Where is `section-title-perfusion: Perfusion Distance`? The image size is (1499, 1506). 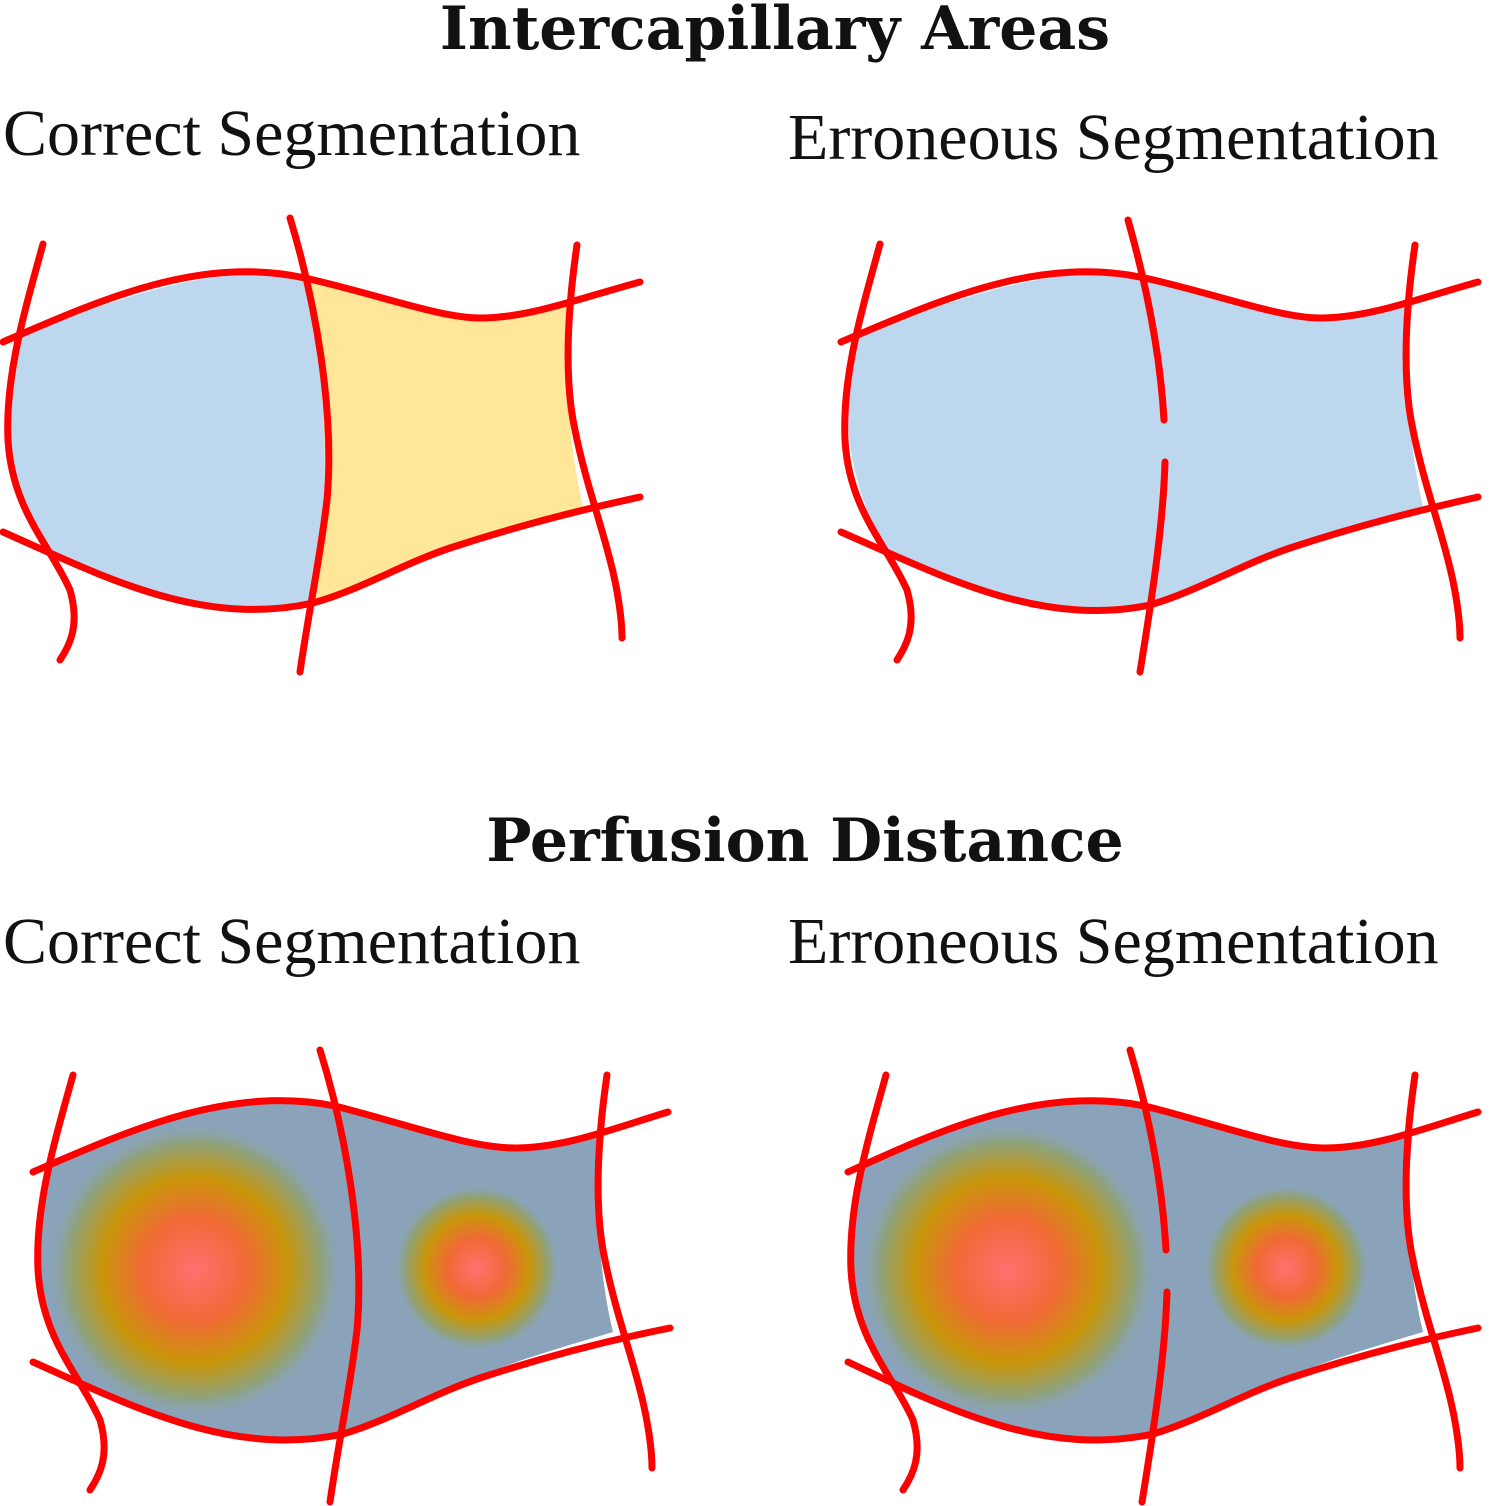
section-title-perfusion: Perfusion Distance is located at coordinates (805, 841).